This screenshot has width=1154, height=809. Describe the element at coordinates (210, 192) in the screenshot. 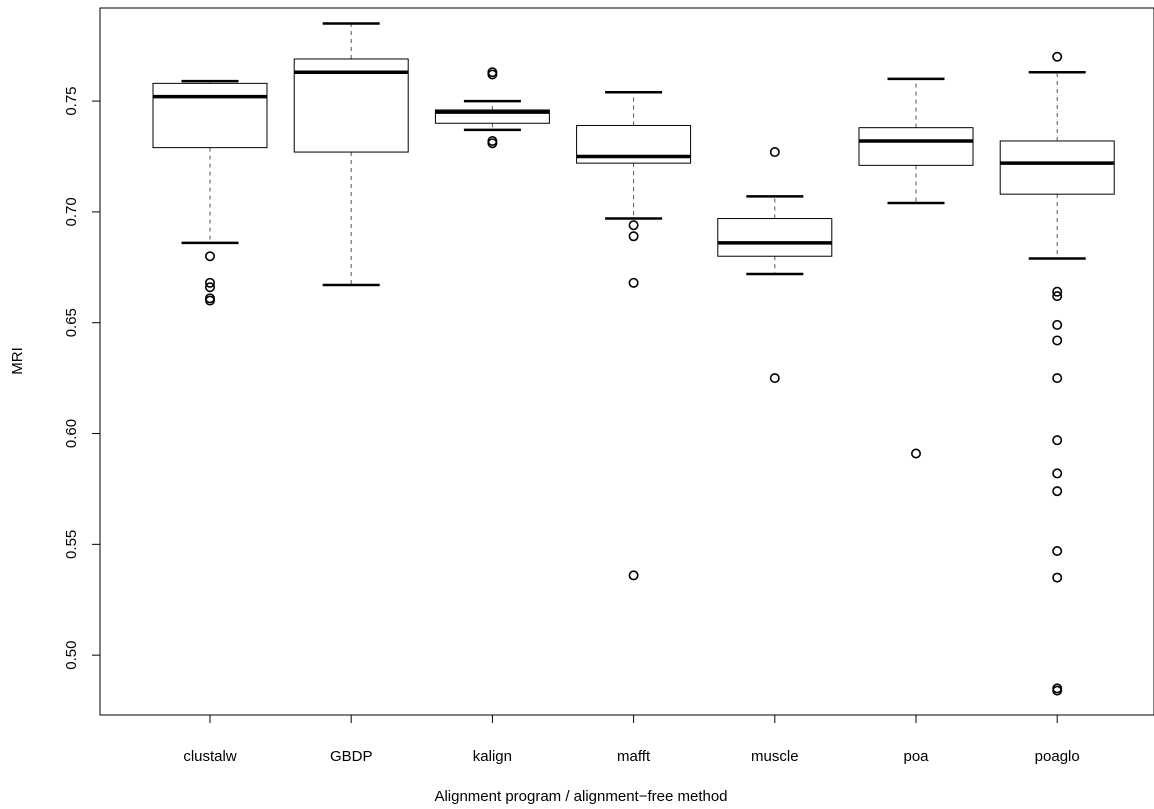

I see `box-group-clustalw` at that location.